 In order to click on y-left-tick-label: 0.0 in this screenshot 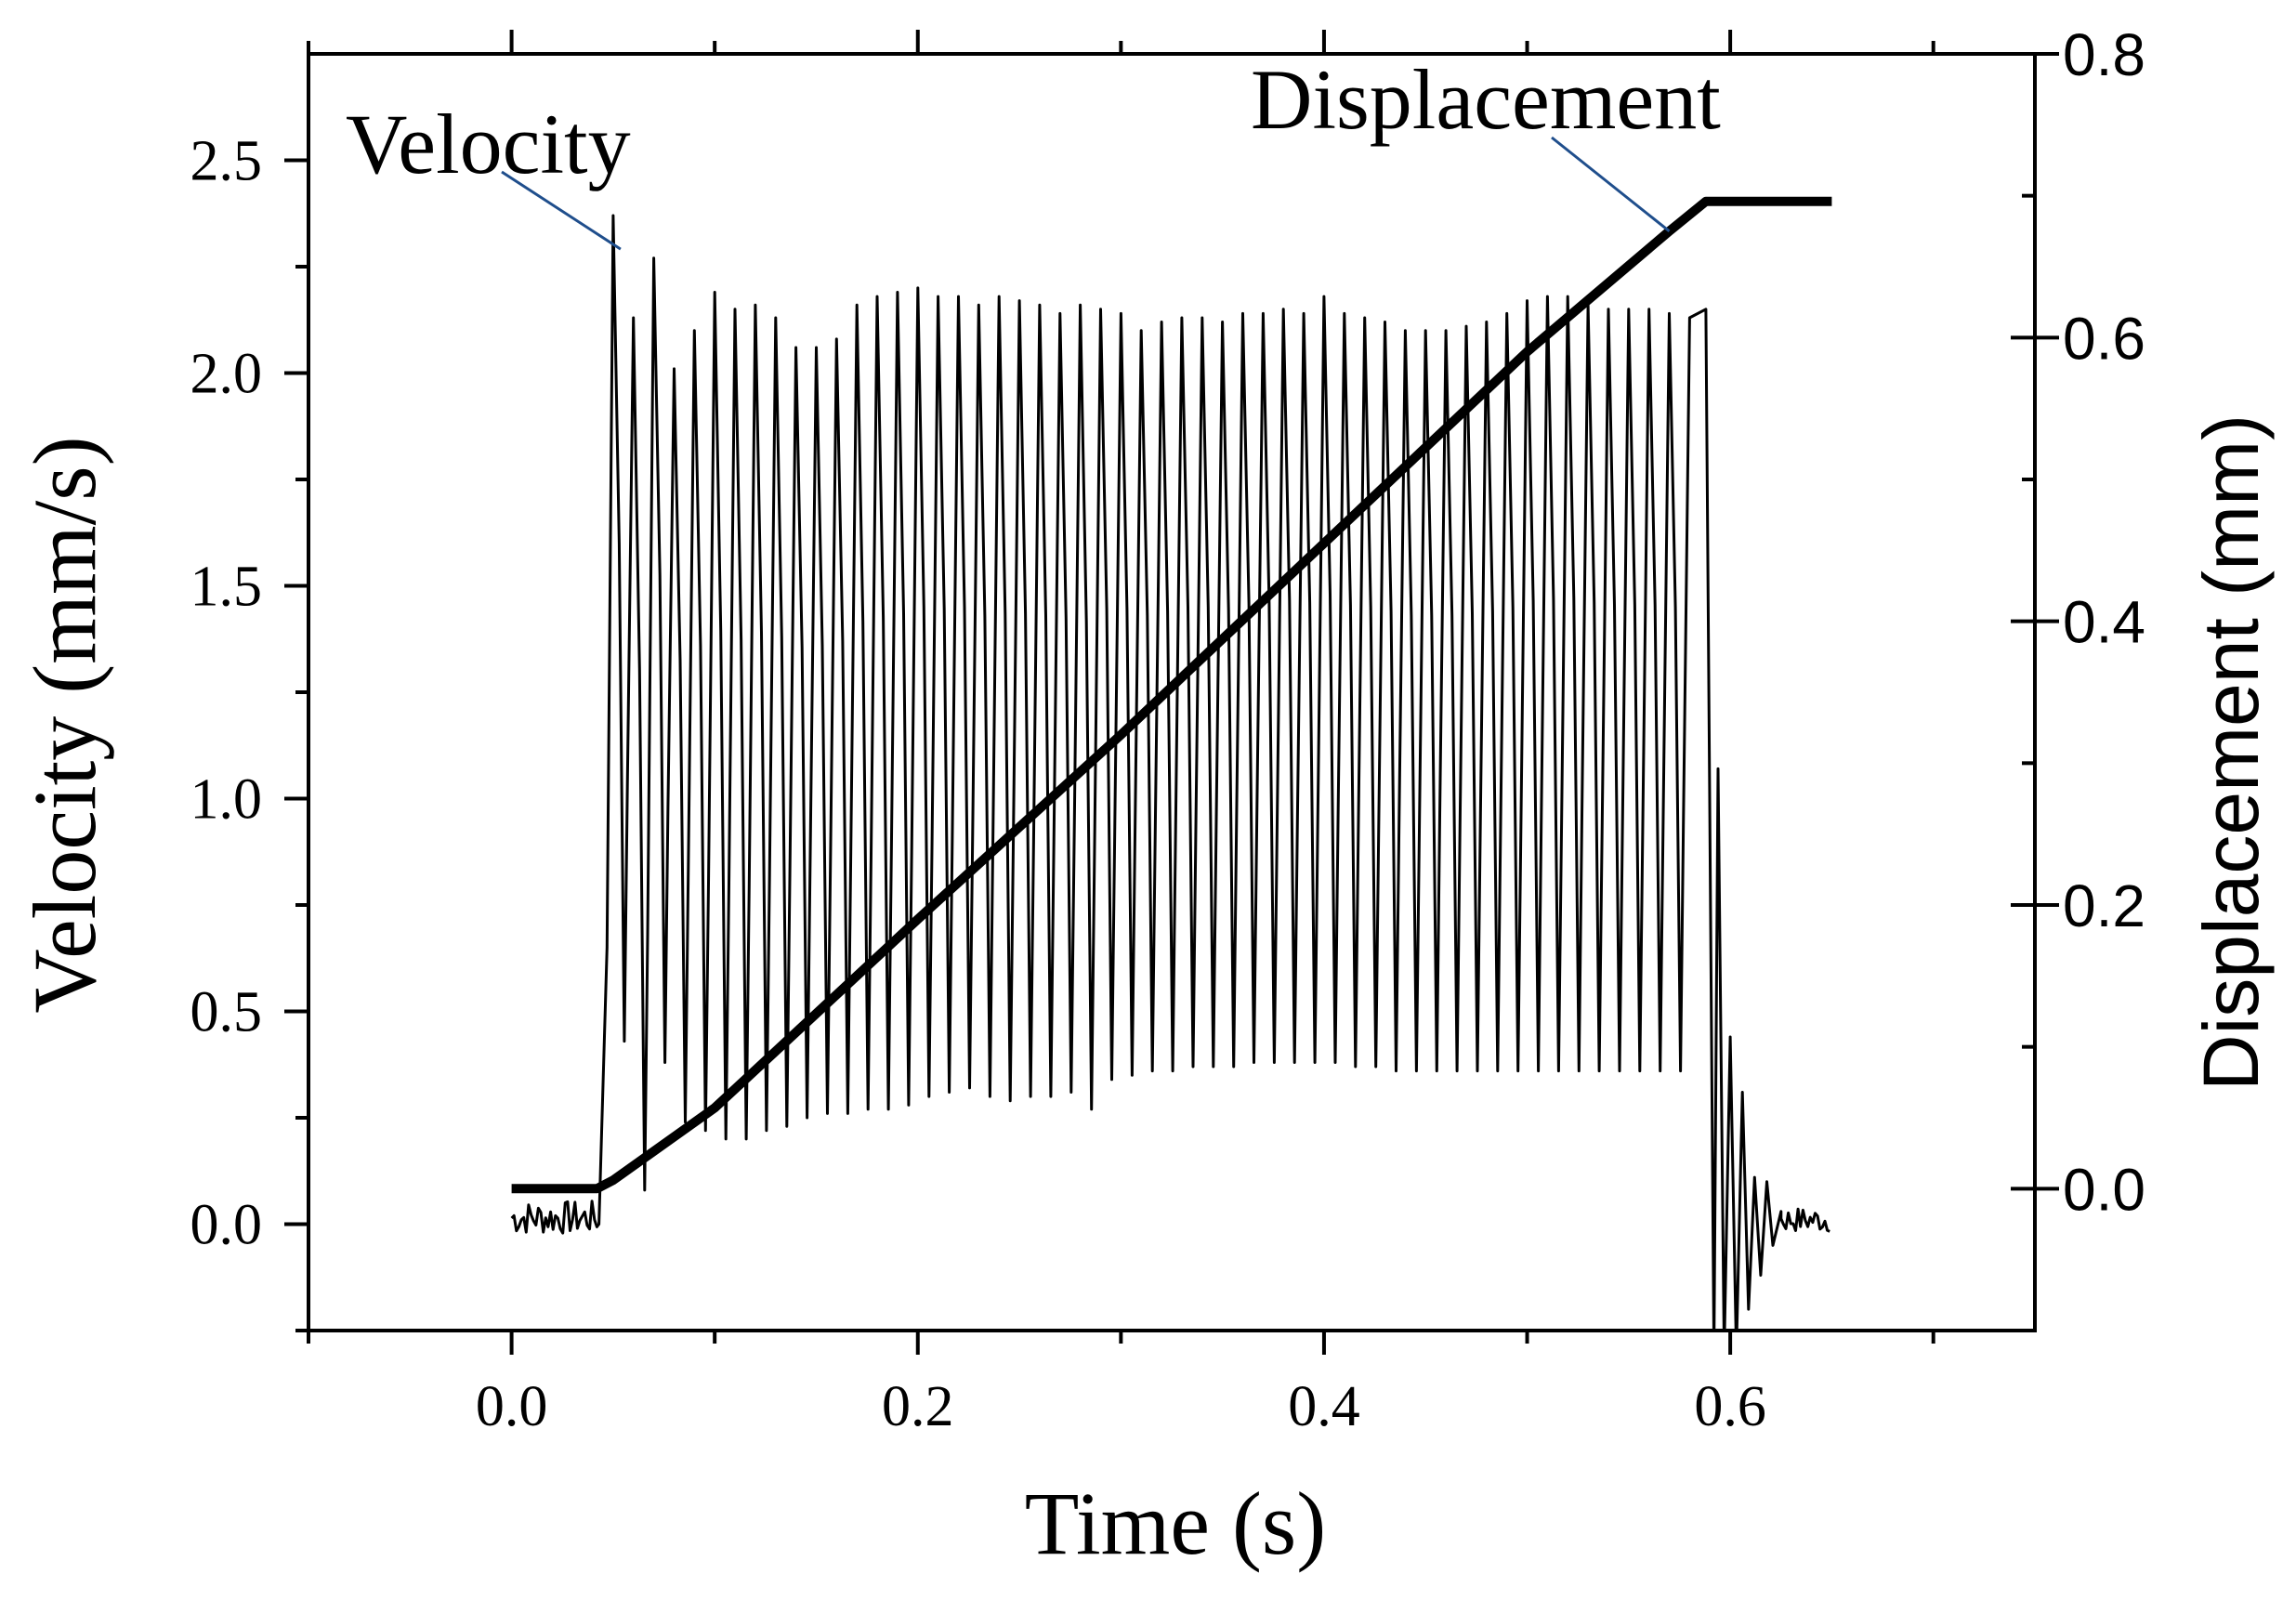, I will do `click(226, 1225)`.